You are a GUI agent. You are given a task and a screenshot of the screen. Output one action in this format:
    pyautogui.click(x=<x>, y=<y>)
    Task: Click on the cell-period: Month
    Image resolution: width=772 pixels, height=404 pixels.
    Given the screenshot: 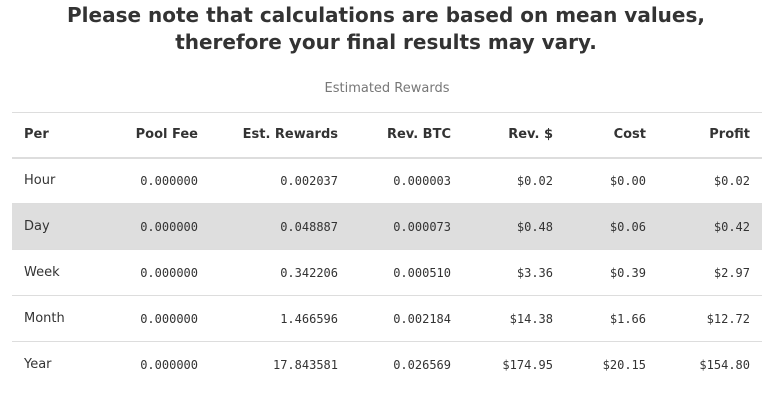 What is the action you would take?
    pyautogui.click(x=56, y=318)
    